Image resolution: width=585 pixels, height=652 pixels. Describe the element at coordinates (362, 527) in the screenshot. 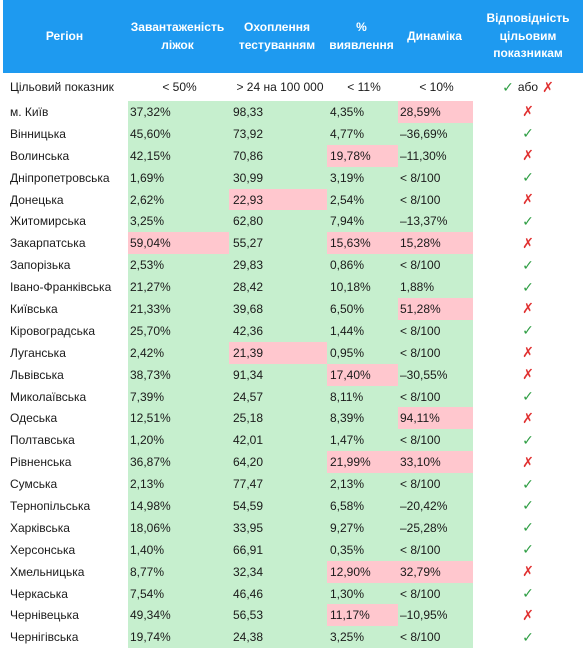

I see `detection-cell: 9,27%` at that location.